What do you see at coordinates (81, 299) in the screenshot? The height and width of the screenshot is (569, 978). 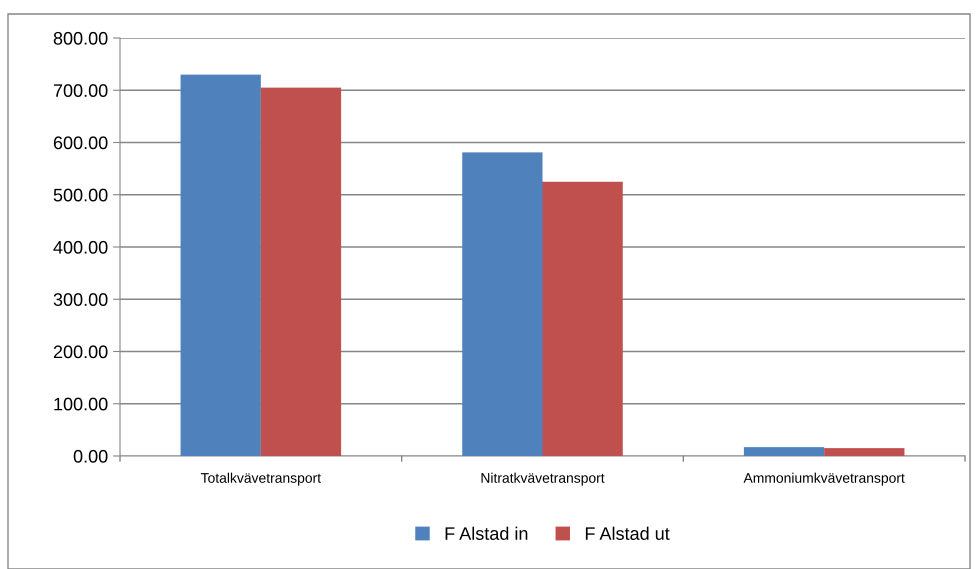 I see `y-tick-label: 300.00` at bounding box center [81, 299].